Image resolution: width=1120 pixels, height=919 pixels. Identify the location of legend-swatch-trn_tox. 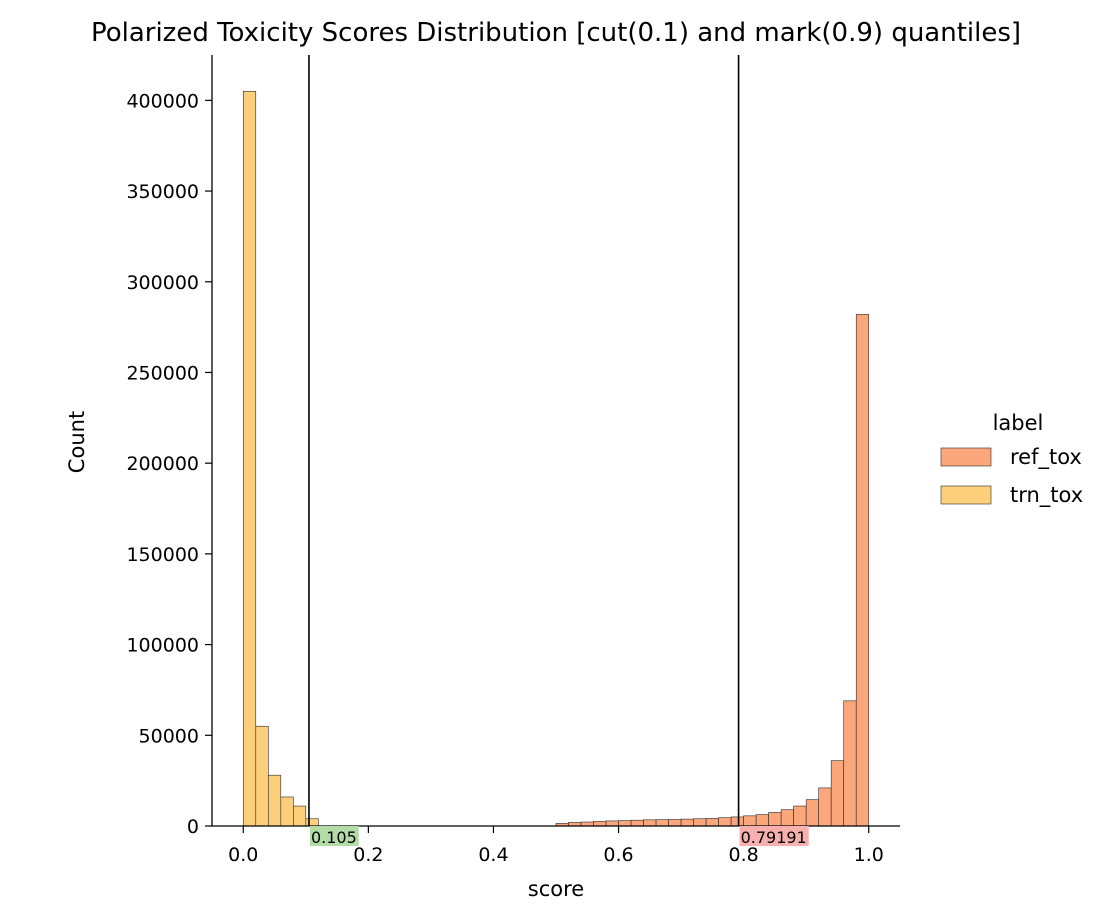
(966, 495).